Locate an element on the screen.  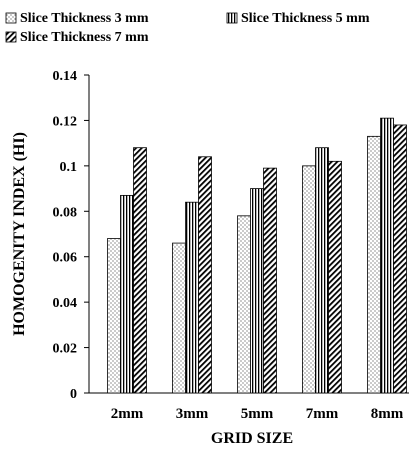
bar-3mm-slice-thickness-7-mm is located at coordinates (205, 275).